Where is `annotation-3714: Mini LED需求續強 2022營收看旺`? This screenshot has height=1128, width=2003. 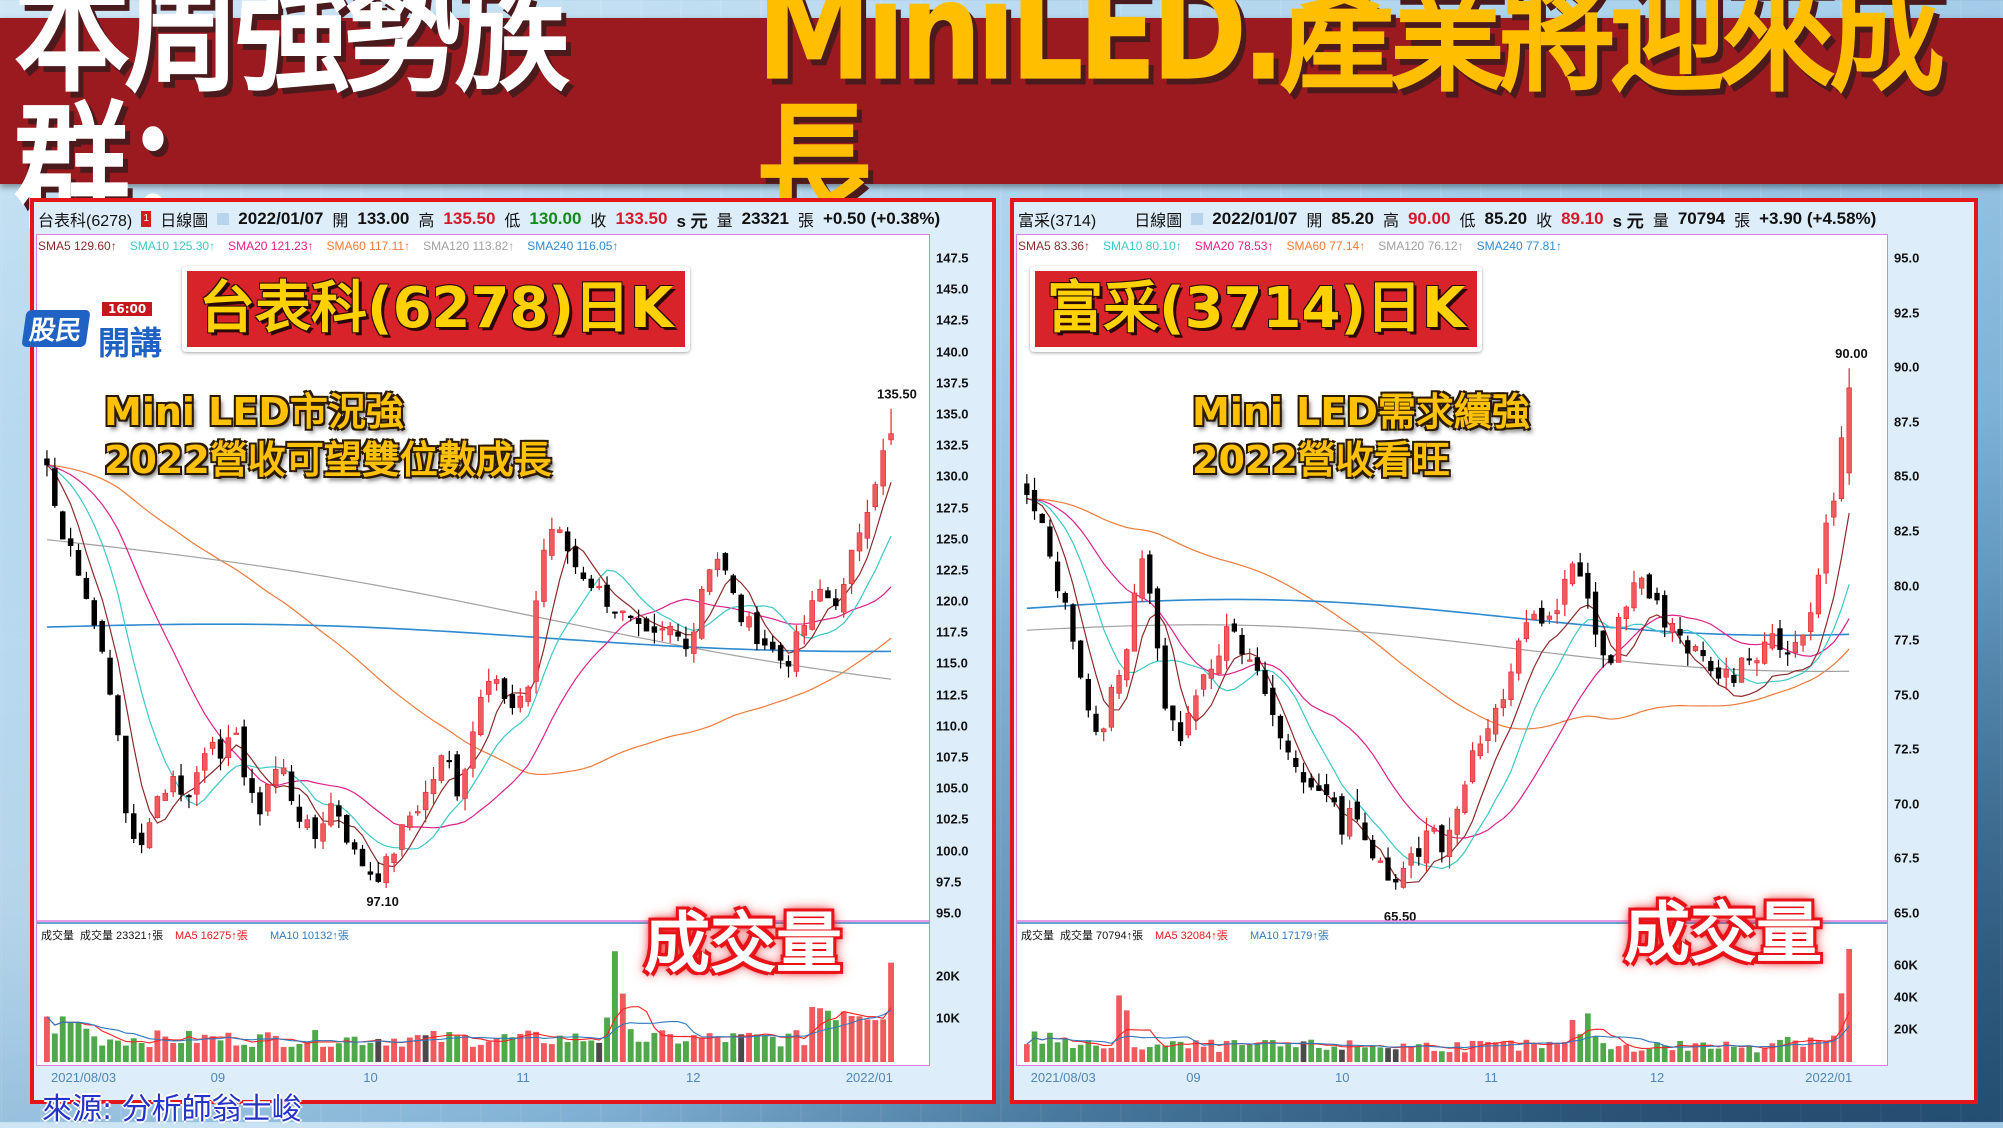
annotation-3714: Mini LED需求續強 2022營收看旺 is located at coordinates (1361, 436).